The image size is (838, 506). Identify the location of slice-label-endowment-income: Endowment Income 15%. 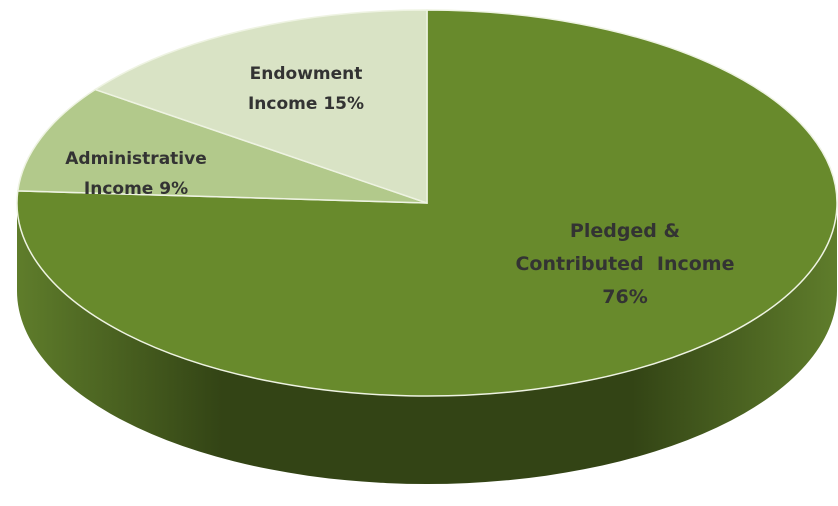
(306, 89).